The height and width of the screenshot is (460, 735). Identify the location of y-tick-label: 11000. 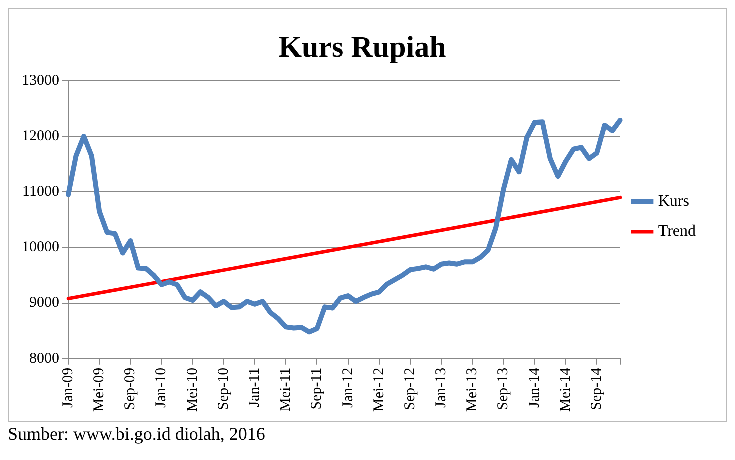
(41, 192).